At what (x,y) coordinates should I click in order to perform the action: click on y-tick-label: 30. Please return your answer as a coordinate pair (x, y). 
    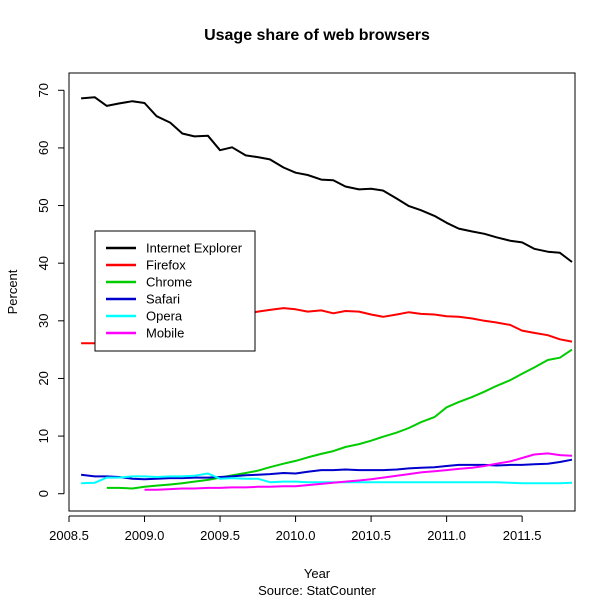
    Looking at the image, I should click on (43, 321).